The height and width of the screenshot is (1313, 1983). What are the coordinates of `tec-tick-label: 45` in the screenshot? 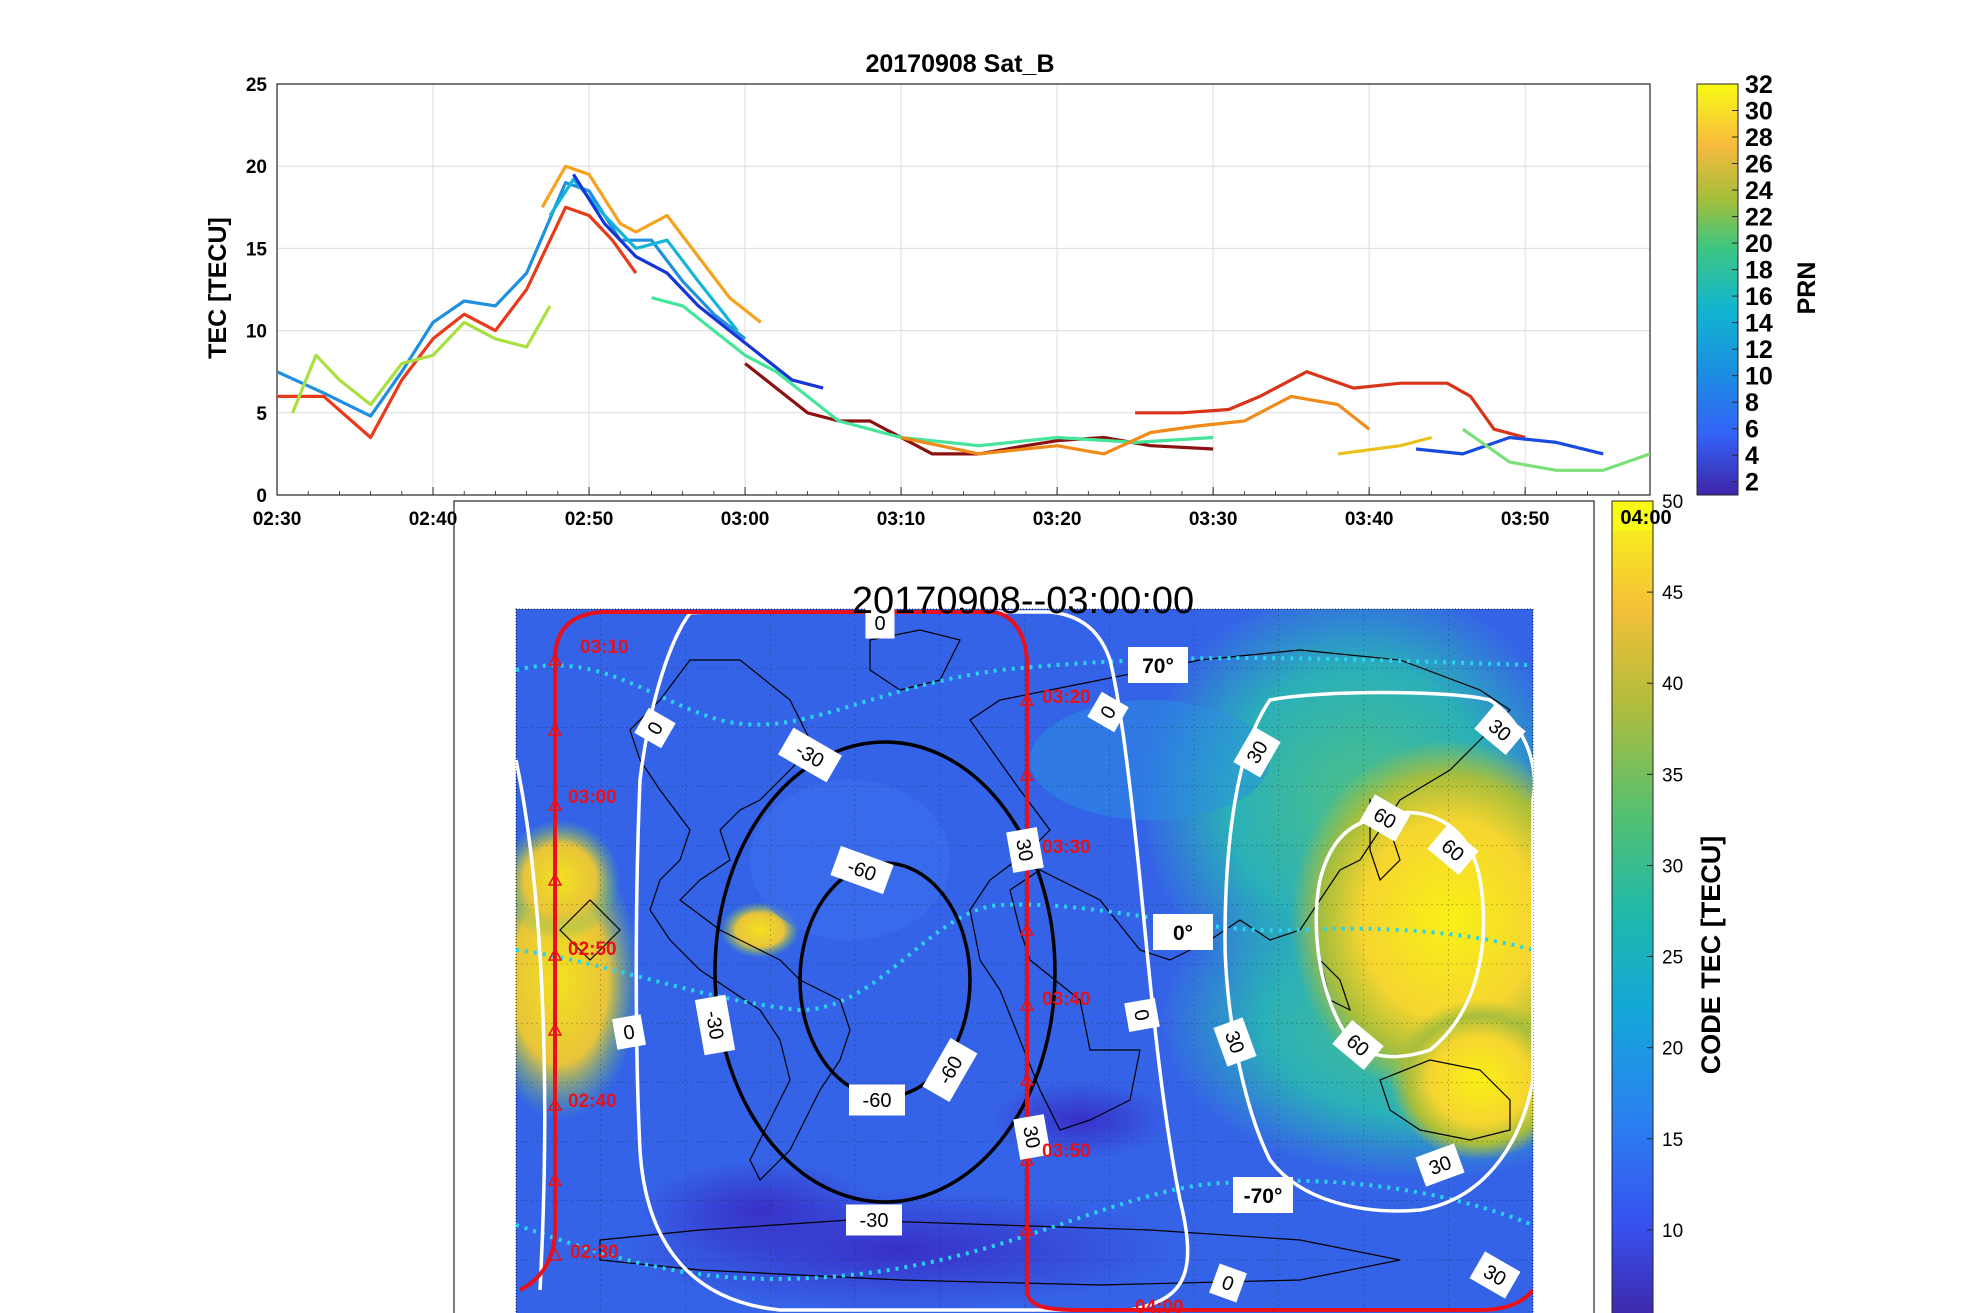 It's located at (1672, 593).